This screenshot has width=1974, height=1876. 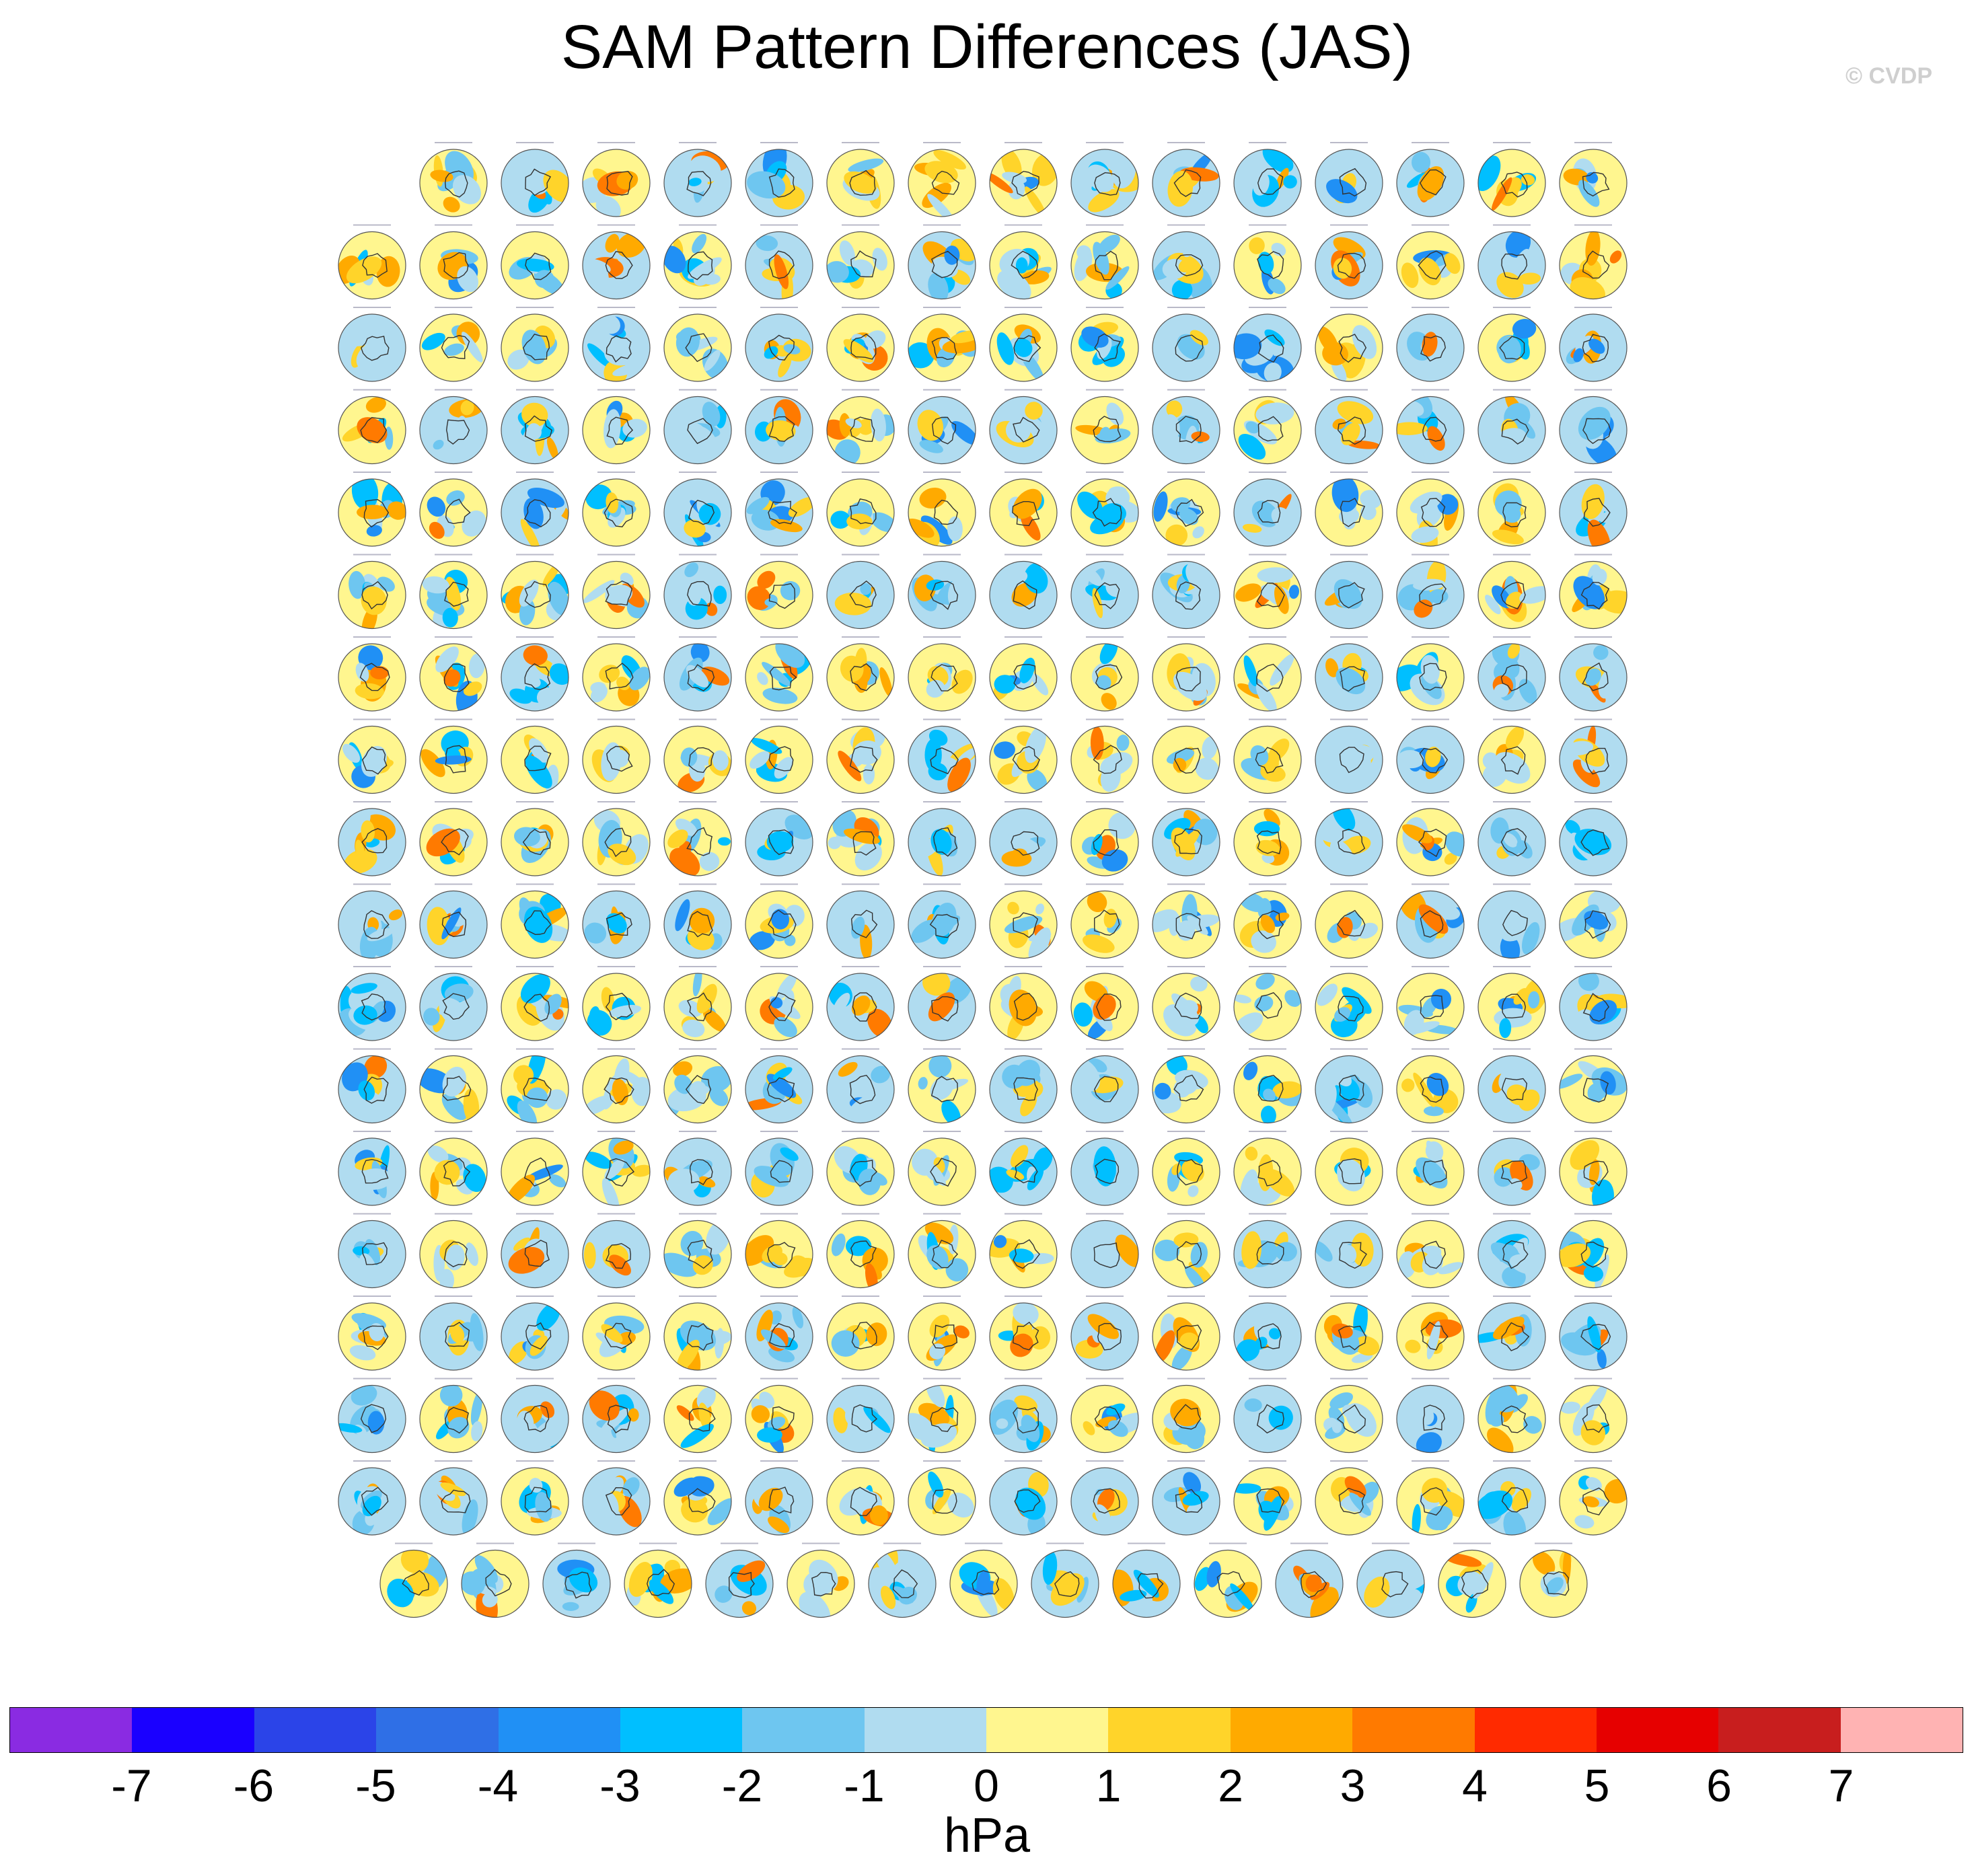 What do you see at coordinates (987, 1785) in the screenshot?
I see `colorbar-tick-label: 0` at bounding box center [987, 1785].